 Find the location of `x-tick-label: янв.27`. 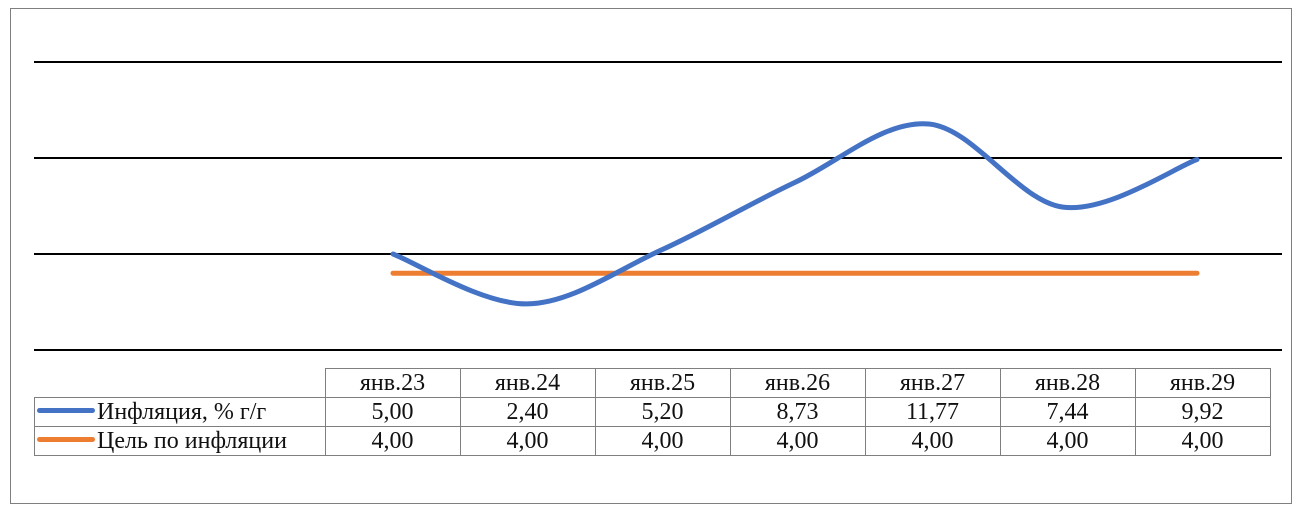

x-tick-label: янв.27 is located at coordinates (932, 383).